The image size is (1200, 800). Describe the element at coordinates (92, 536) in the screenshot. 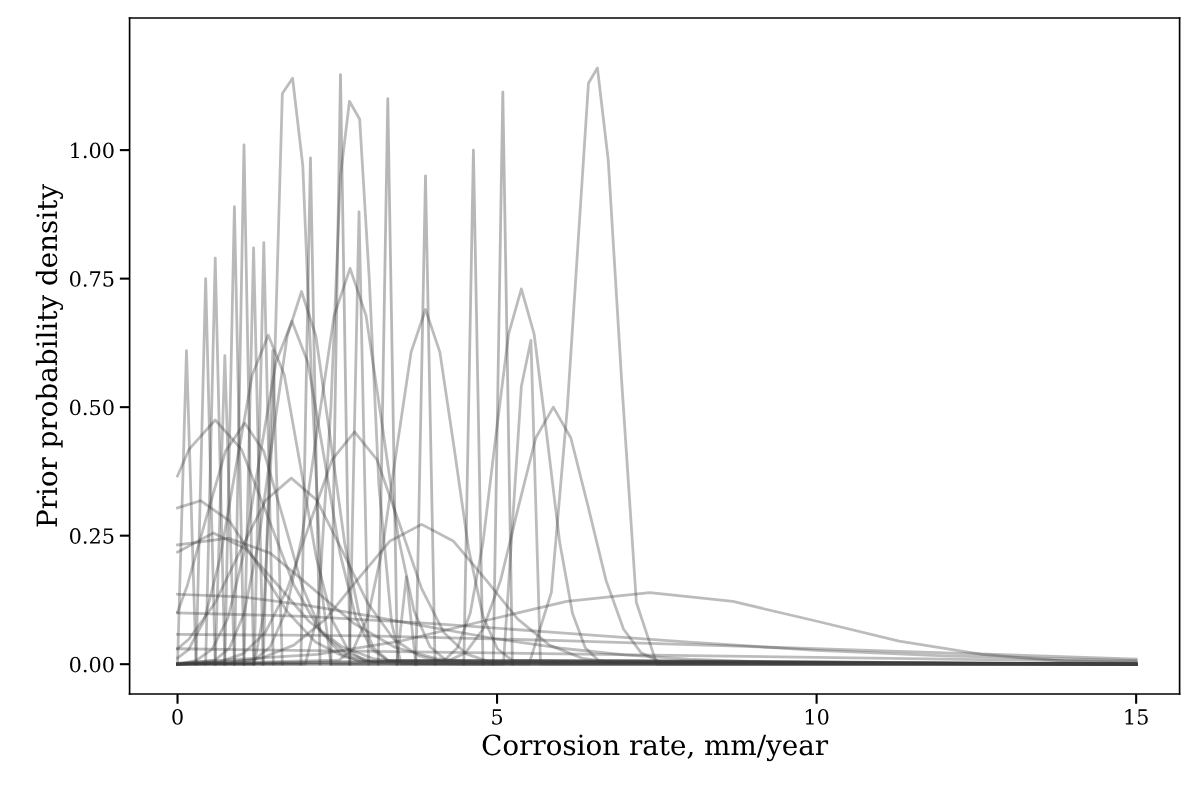

I see `y-tick-label: 0.25` at that location.